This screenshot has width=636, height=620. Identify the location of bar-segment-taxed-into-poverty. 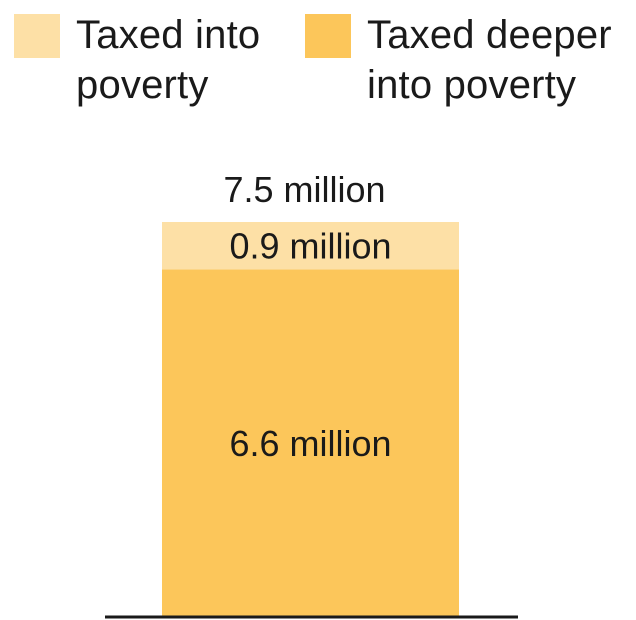
(310, 246).